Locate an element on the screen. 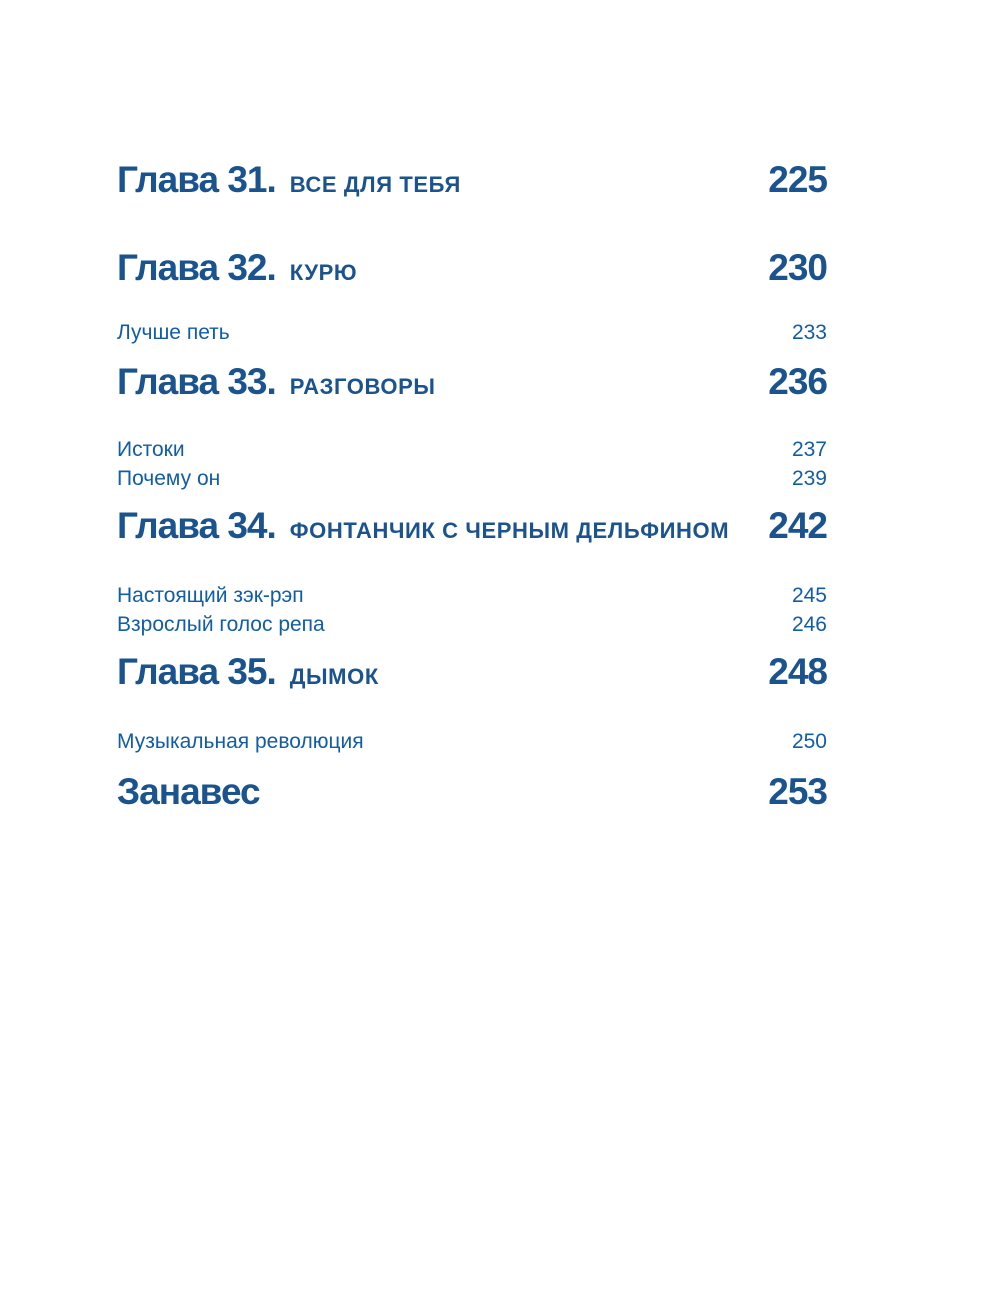 The image size is (986, 1299). chapter-title: РАЗГОВОРЫ is located at coordinates (362, 386).